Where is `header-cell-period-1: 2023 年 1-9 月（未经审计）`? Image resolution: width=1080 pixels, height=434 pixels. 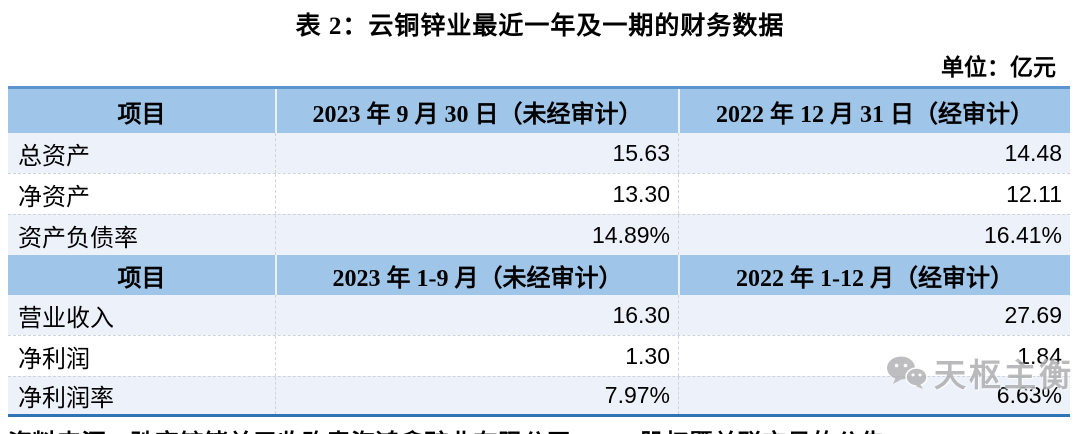 header-cell-period-1: 2023 年 1-9 月（未经审计） is located at coordinates (476, 275).